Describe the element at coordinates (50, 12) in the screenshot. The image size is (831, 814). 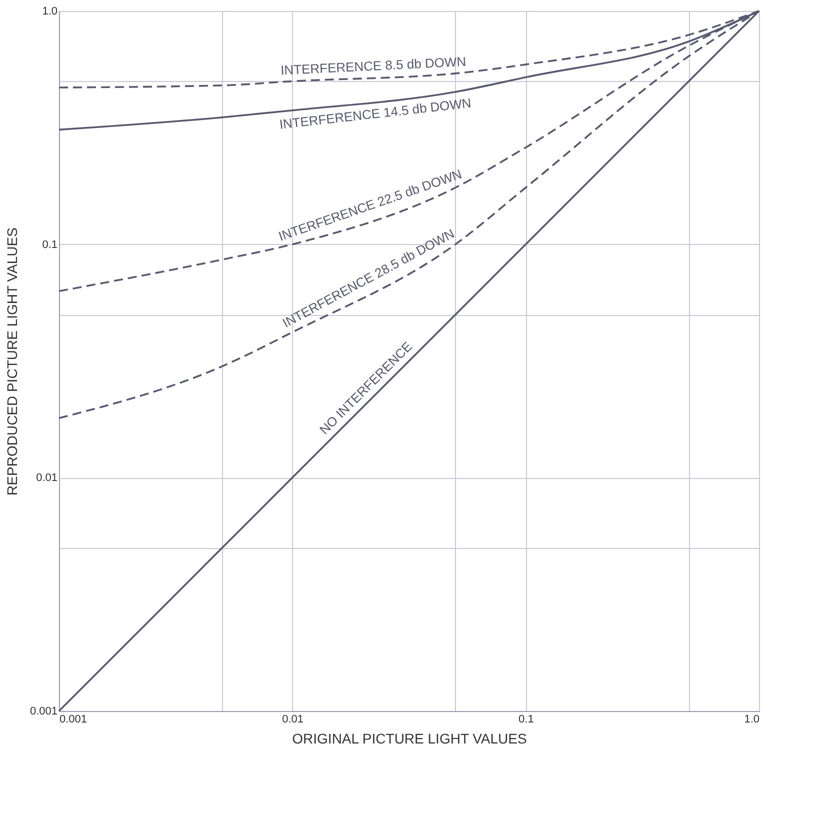
I see `y-tick-label: 1.0` at that location.